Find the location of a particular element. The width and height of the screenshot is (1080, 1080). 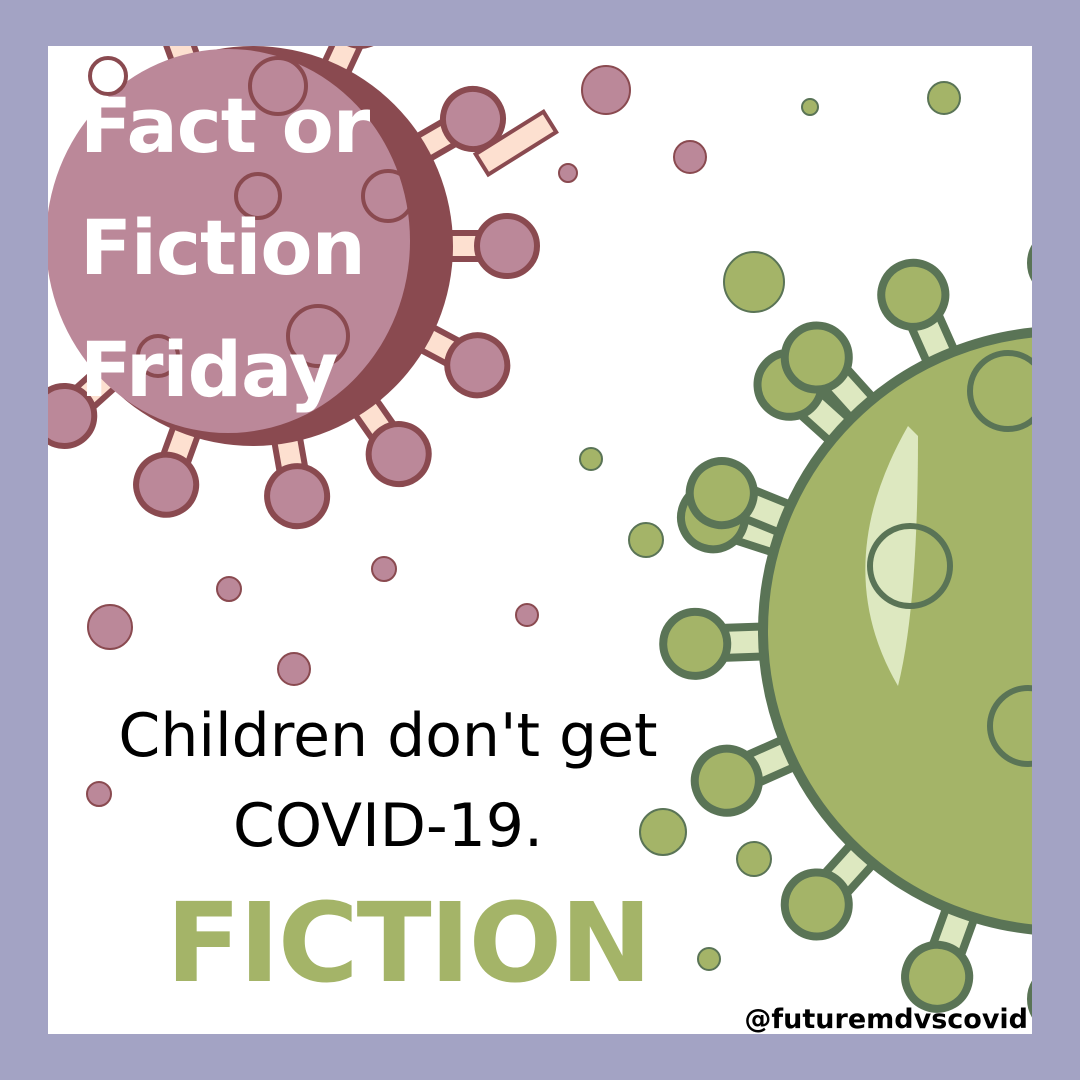

verdict-label: FICTION is located at coordinates (408, 943).